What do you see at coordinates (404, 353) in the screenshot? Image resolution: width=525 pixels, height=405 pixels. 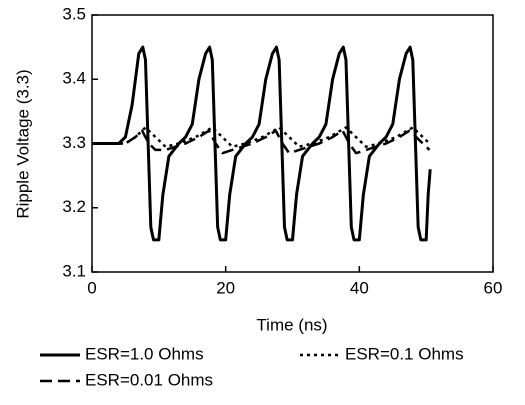 I see `legend-label: ESR=0.1 Ohms` at bounding box center [404, 353].